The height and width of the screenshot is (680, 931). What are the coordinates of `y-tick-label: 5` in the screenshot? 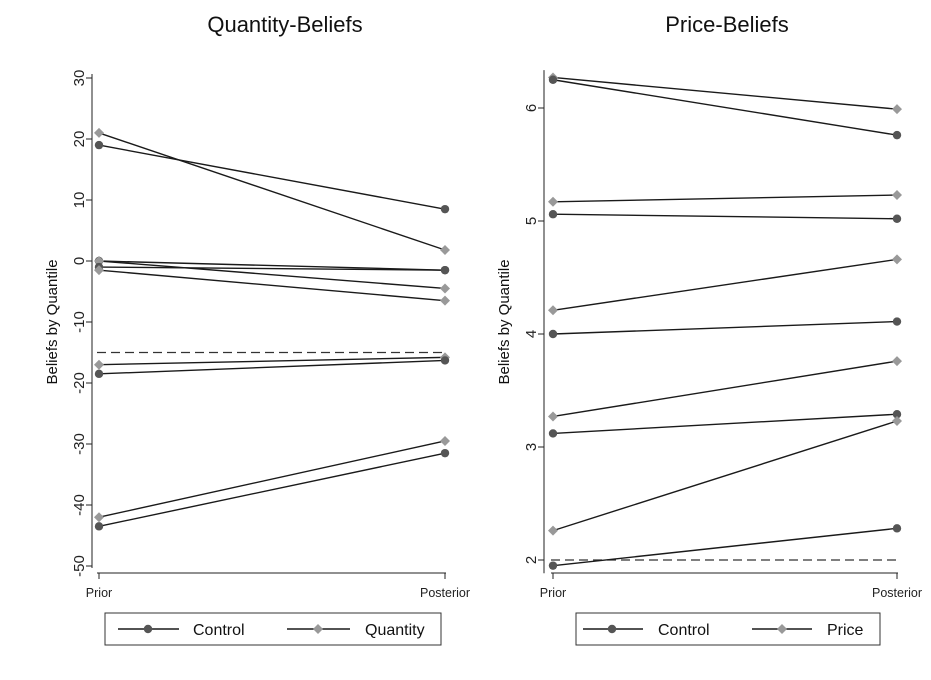 It's located at (531, 221).